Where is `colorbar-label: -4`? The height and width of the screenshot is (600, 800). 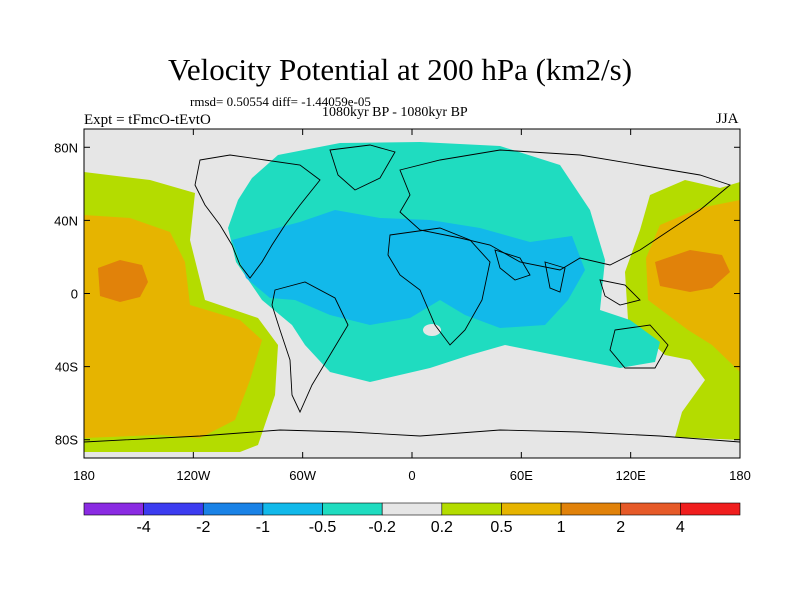
colorbar-label: -4 is located at coordinates (143, 527).